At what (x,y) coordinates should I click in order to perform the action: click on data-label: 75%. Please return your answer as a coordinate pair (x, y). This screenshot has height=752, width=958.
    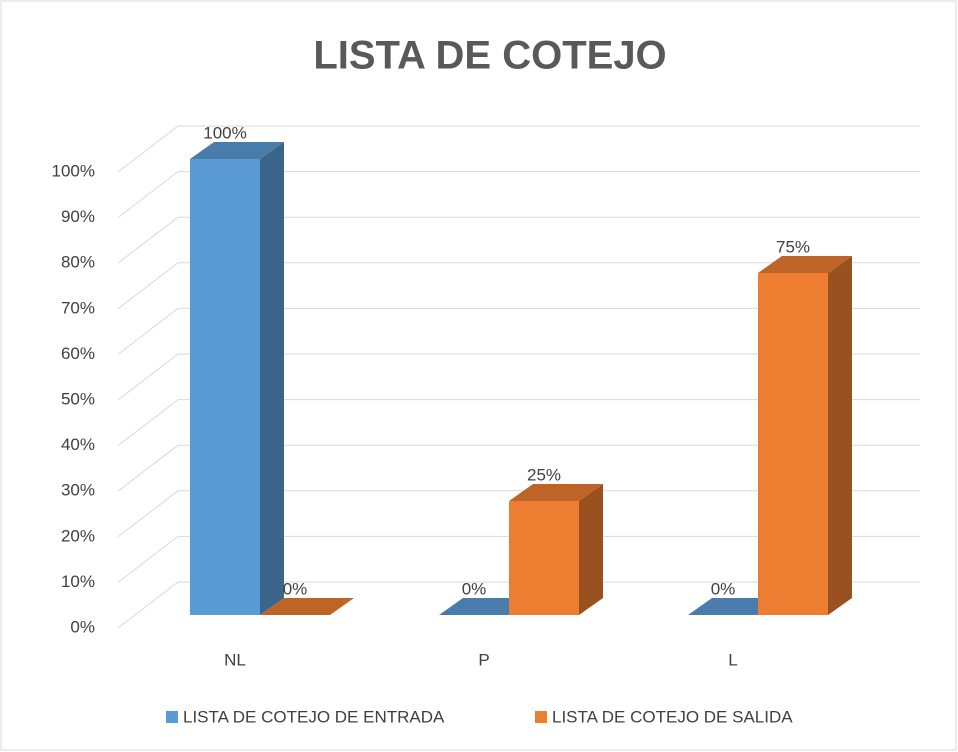
    Looking at the image, I should click on (793, 246).